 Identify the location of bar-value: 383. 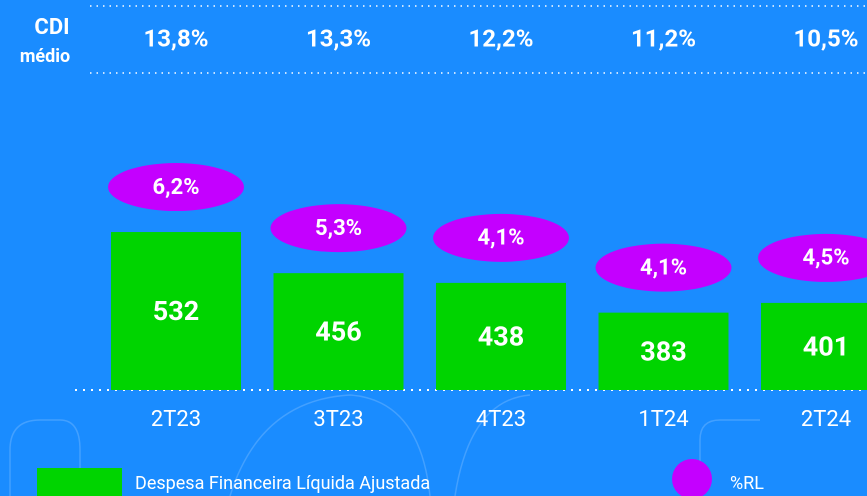
(663, 351).